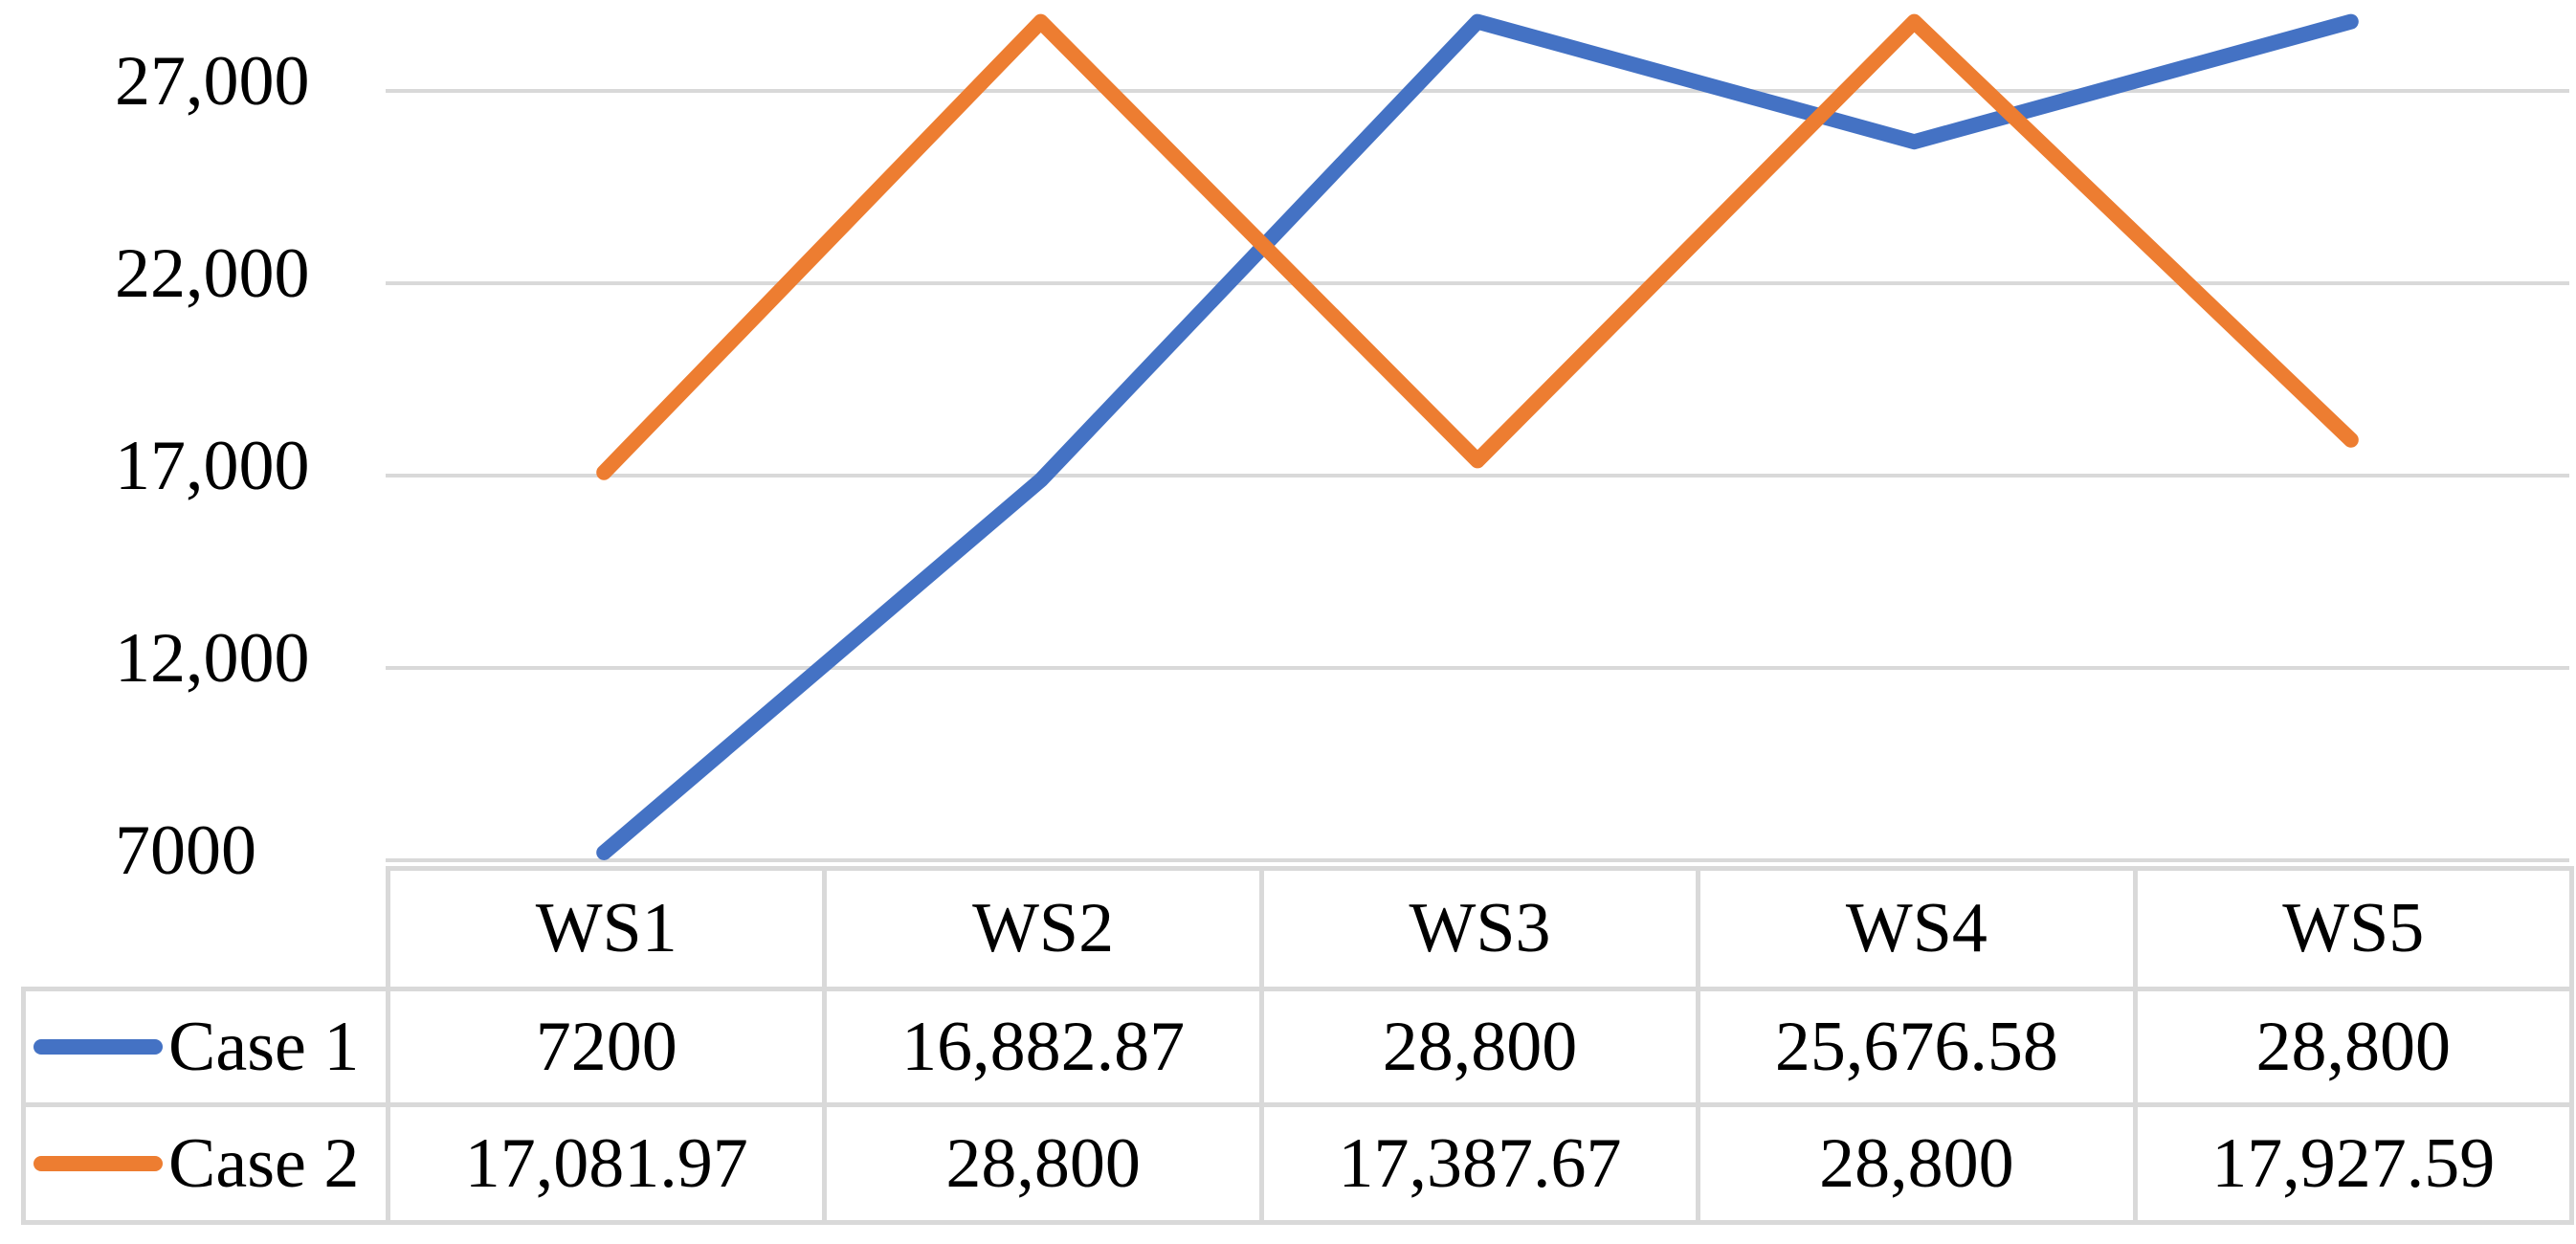 Image resolution: width=2576 pixels, height=1244 pixels. Describe the element at coordinates (212, 81) in the screenshot. I see `y-axis-tick-label: 27,000` at that location.